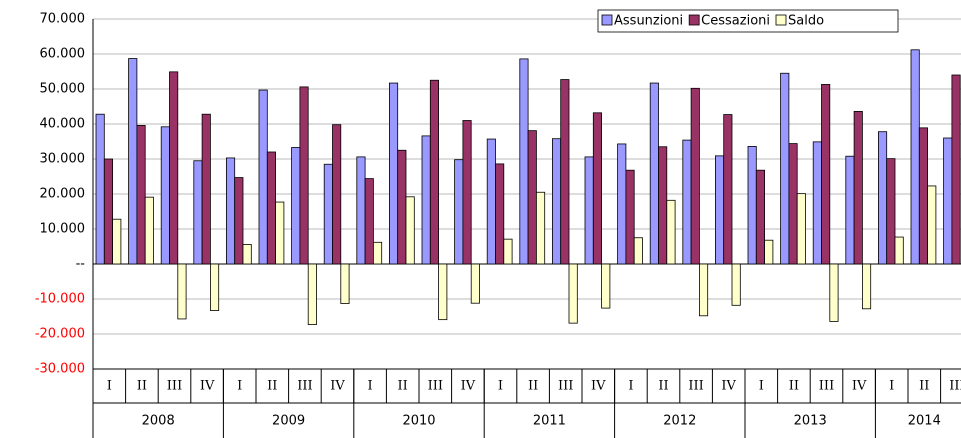 The height and width of the screenshot is (438, 961). I want to click on legend-label: Assunzioni, so click(648, 21).